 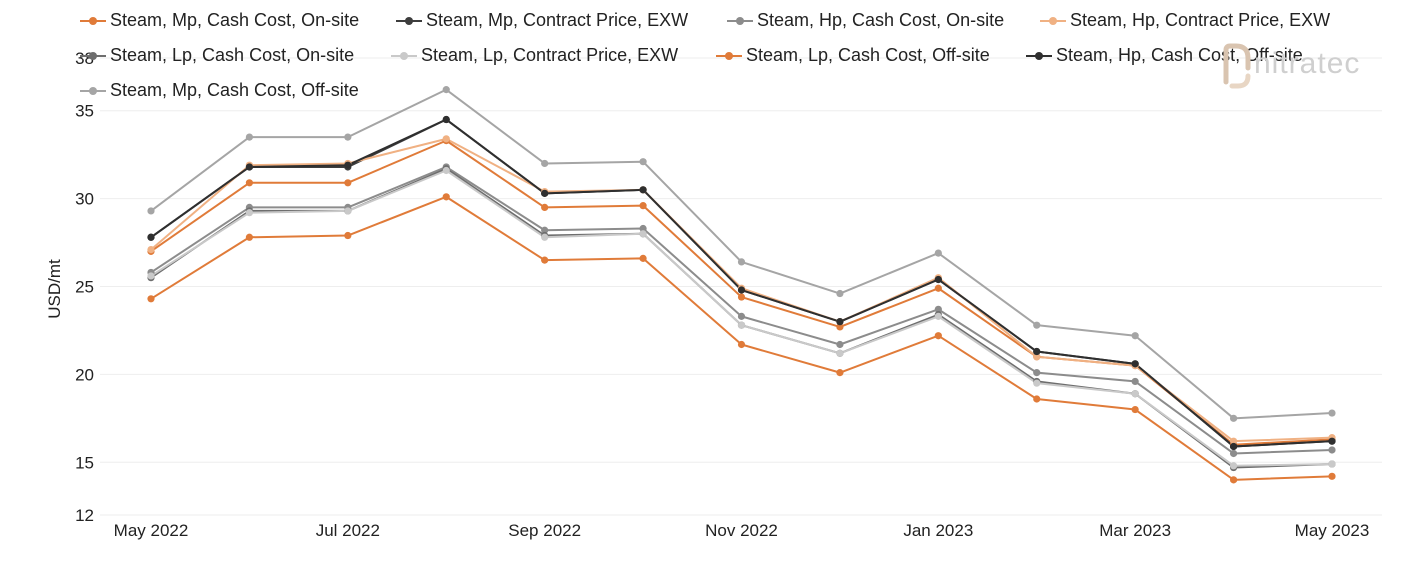 What do you see at coordinates (938, 530) in the screenshot?
I see `x-tick-label: Jan 2023` at bounding box center [938, 530].